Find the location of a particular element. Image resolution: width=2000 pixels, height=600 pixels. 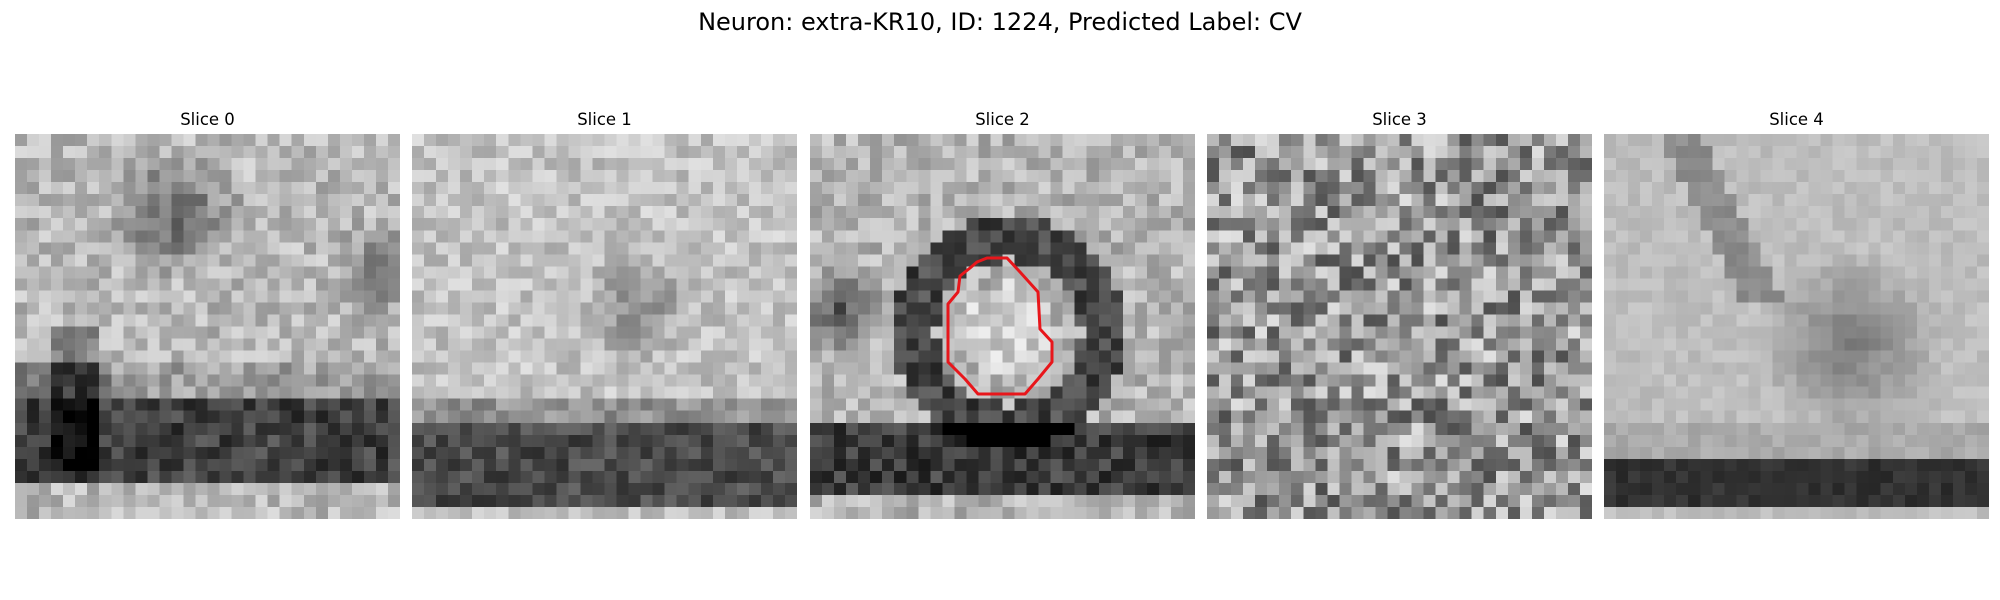

slice-panel-3: Slice 3 is located at coordinates (1399, 313).